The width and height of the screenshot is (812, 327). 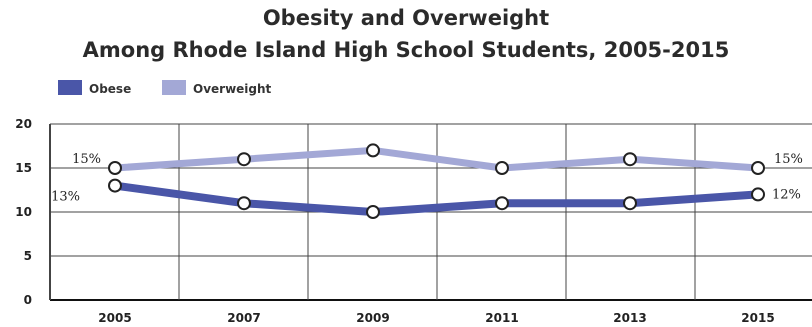 I want to click on point-overweight-2015, so click(x=758, y=168).